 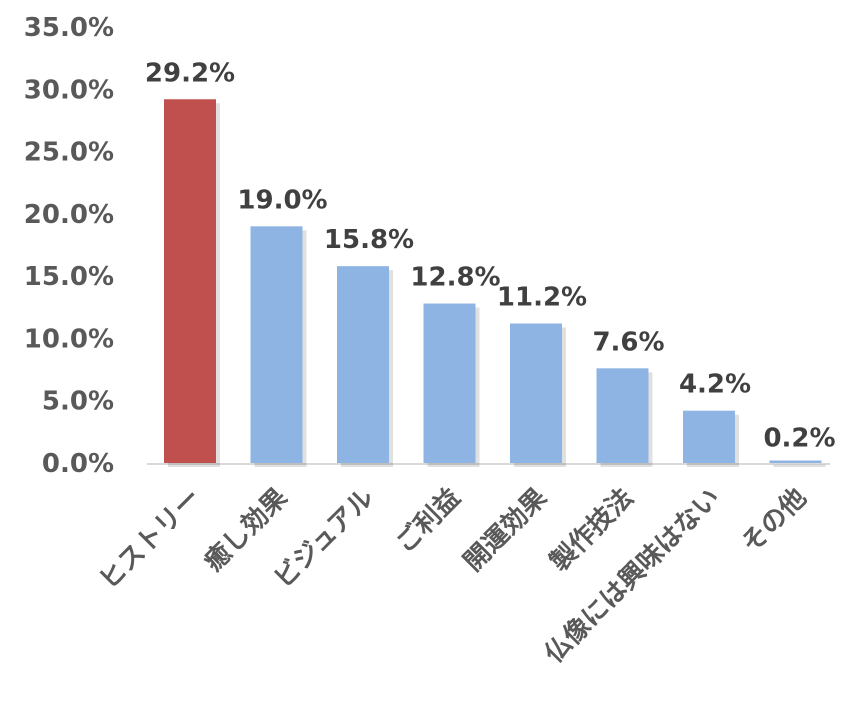 What do you see at coordinates (715, 385) in the screenshot?
I see `data-label: 4.2%` at bounding box center [715, 385].